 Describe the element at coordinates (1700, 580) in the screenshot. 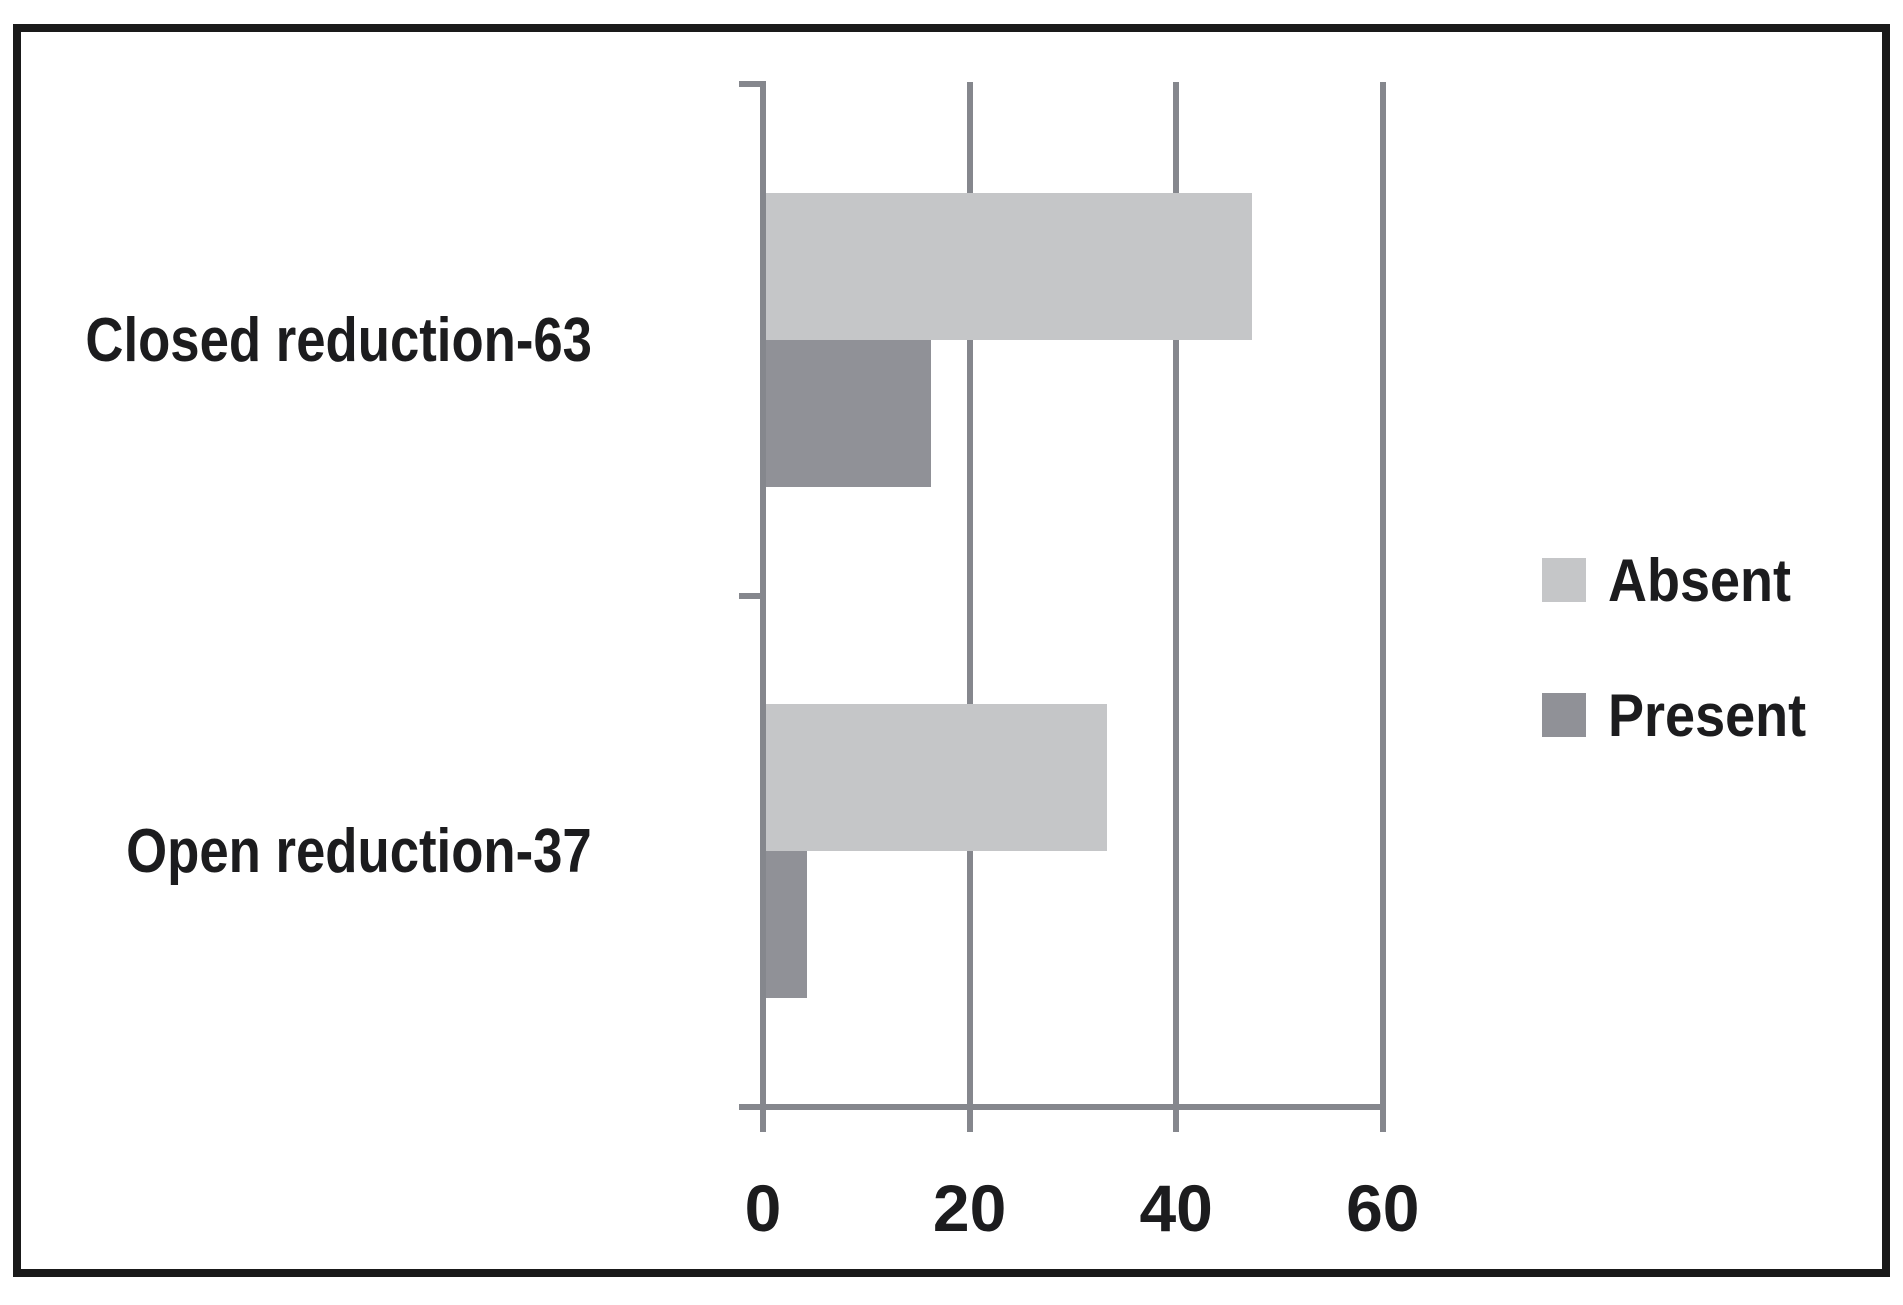

I see `legend-label-absent: Absent` at that location.